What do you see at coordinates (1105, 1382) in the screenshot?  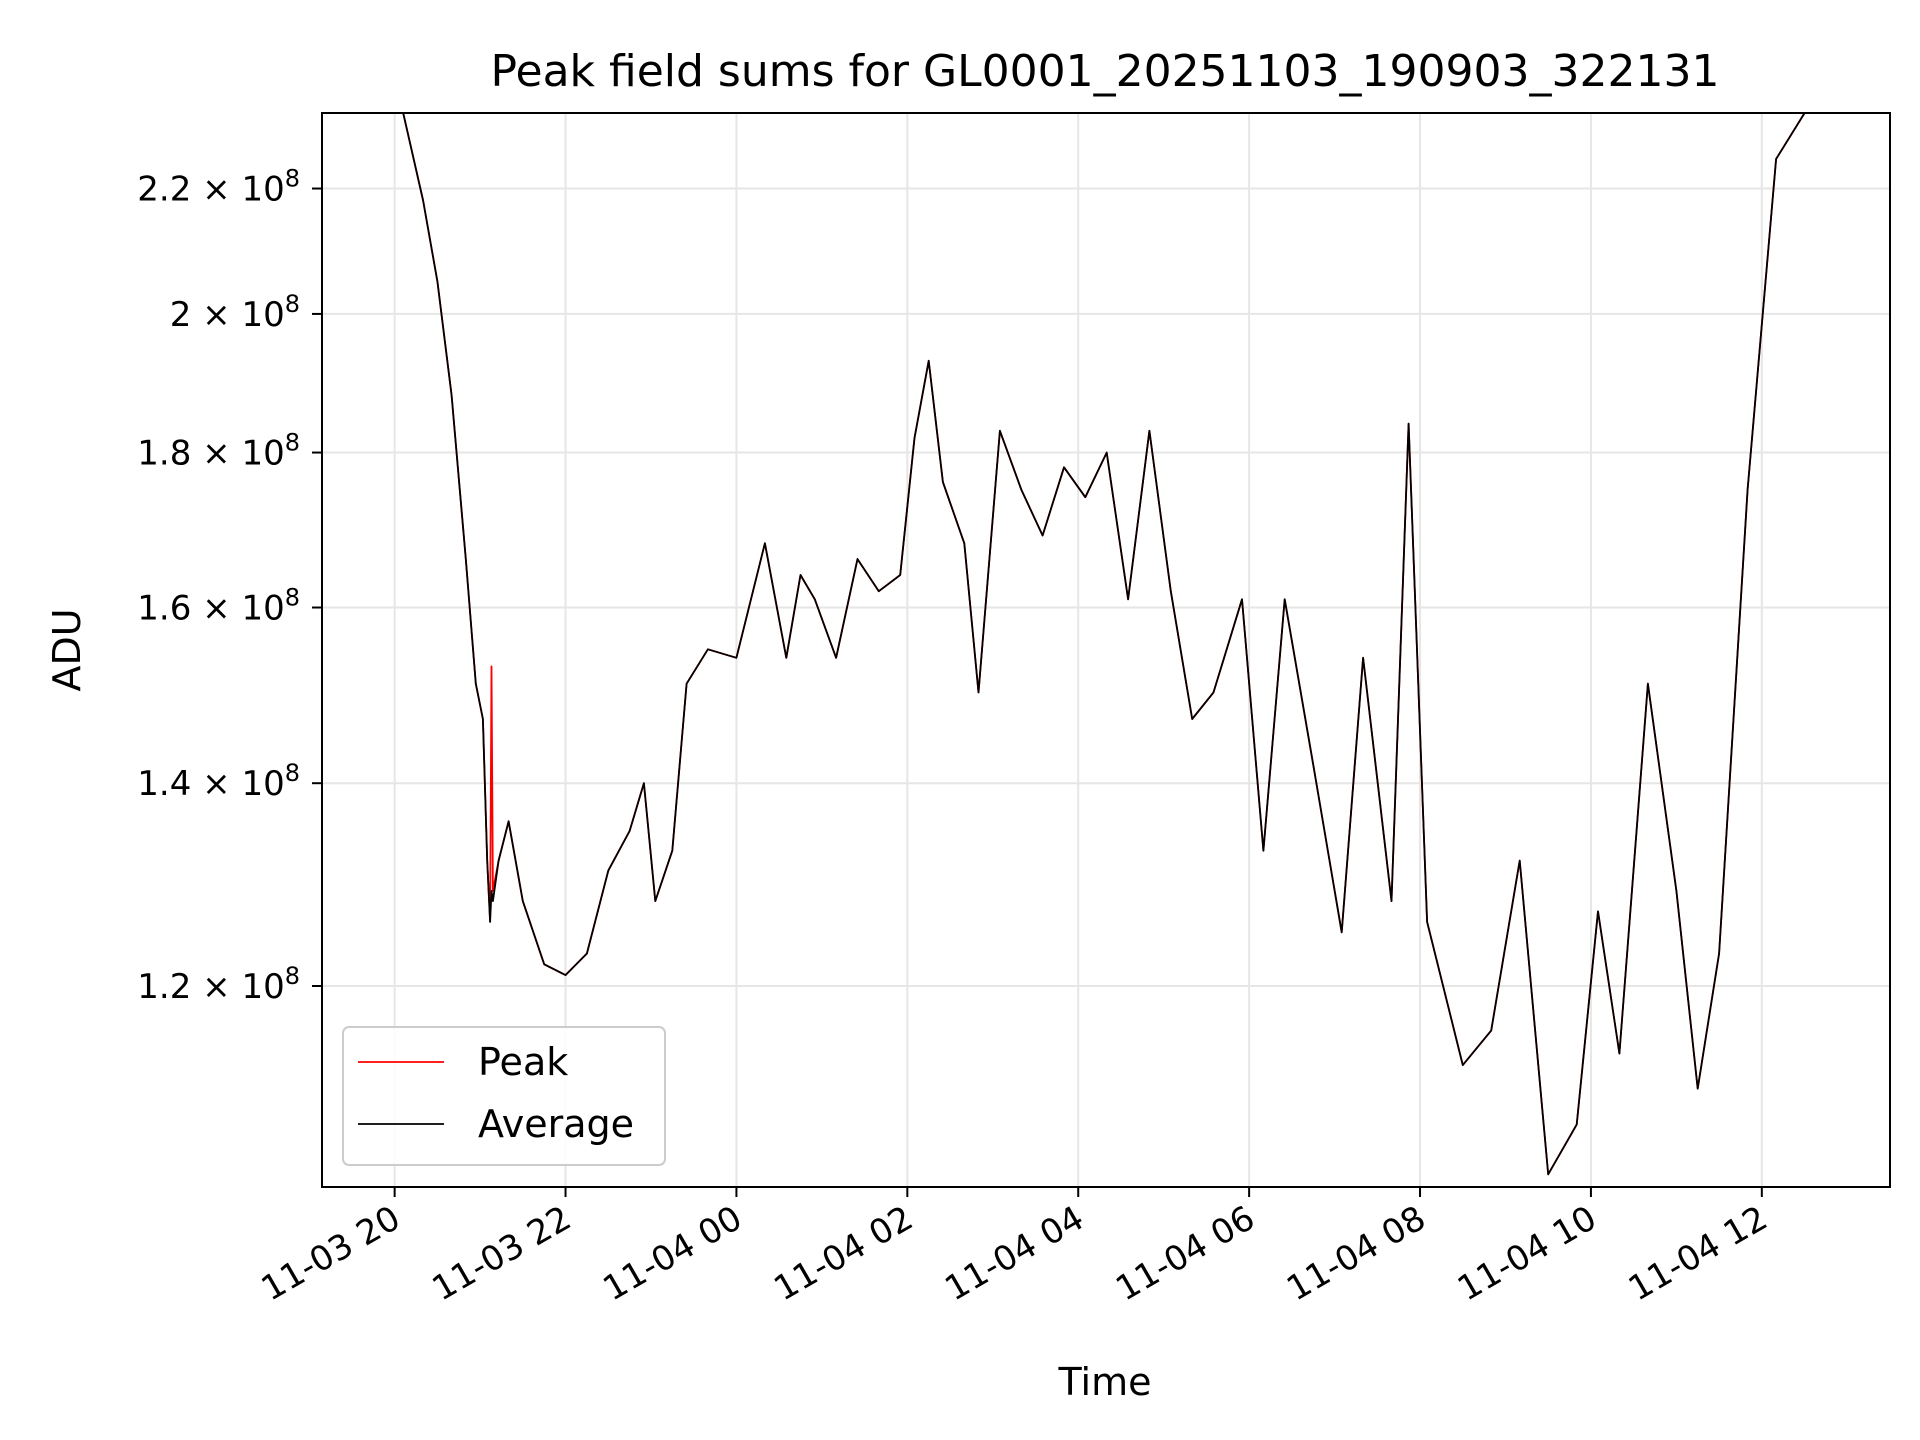 I see `x-axis-label: Time` at bounding box center [1105, 1382].